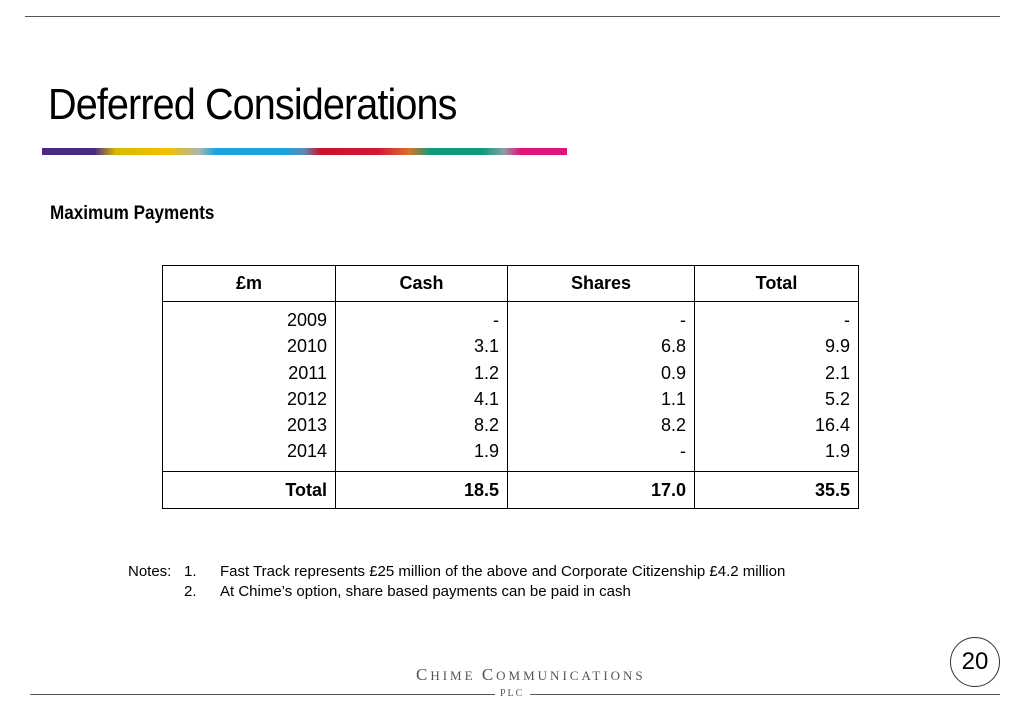 The image size is (1023, 723). Describe the element at coordinates (486, 398) in the screenshot. I see `table-cell-cash: 4.1` at that location.